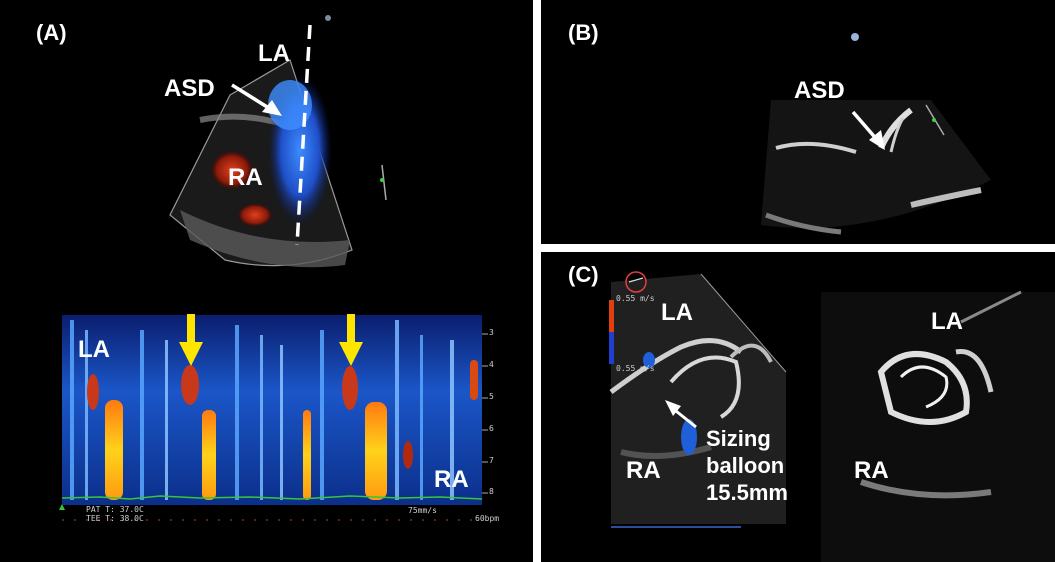 Image resolution: width=1055 pixels, height=562 pixels. Describe the element at coordinates (115, 509) in the screenshot. I see `footer-pat-temp: PAT T: 37.0C` at that location.